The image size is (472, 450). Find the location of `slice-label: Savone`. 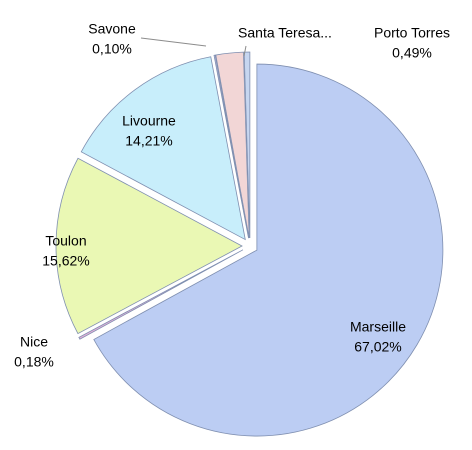

slice-label: Savone is located at coordinates (112, 29).